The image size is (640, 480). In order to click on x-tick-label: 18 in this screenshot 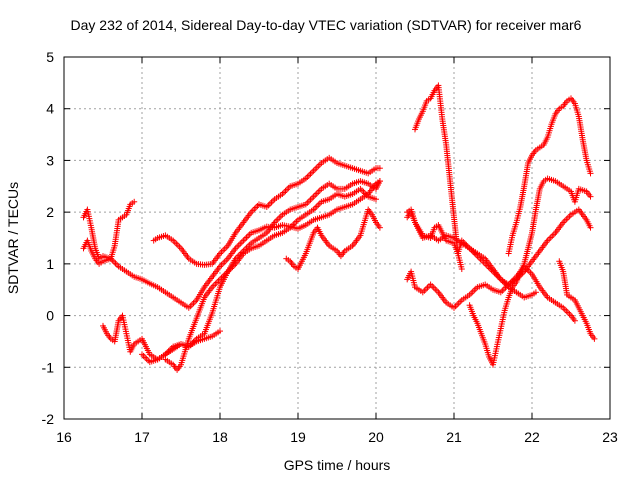, I will do `click(220, 437)`.